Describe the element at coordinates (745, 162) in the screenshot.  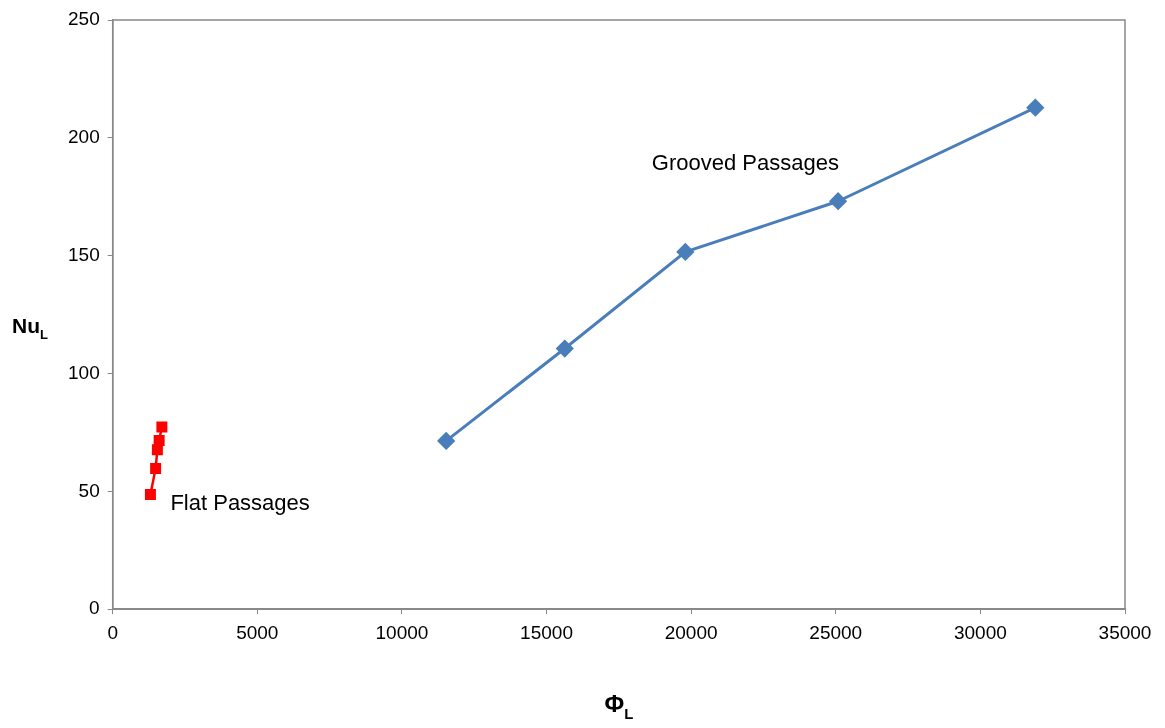
I see `series-label: Grooved Passages` at that location.